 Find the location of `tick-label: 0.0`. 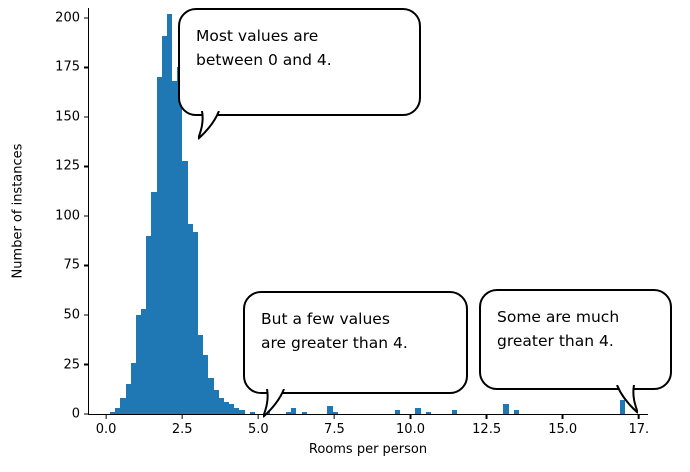

tick-label: 0.0 is located at coordinates (106, 429).